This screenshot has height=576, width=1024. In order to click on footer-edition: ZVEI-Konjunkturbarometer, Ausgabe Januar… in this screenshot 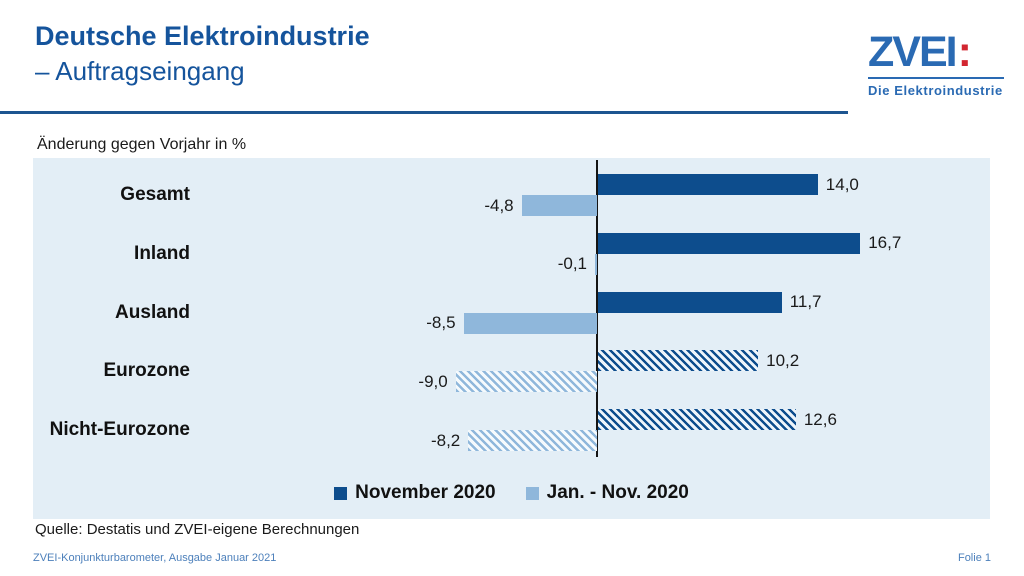, I will do `click(155, 558)`.